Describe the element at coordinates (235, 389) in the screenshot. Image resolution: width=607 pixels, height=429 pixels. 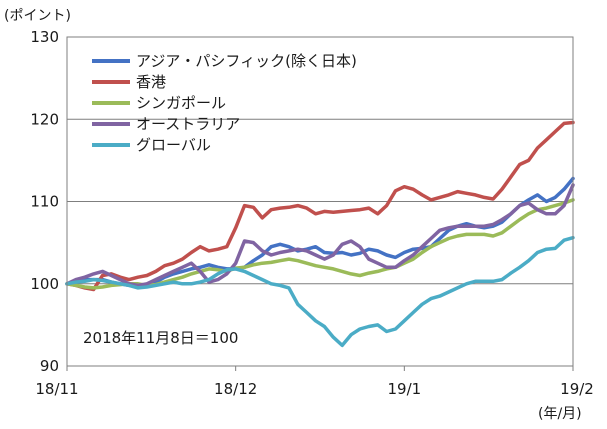
I see `x-tick-label: 18/12` at that location.